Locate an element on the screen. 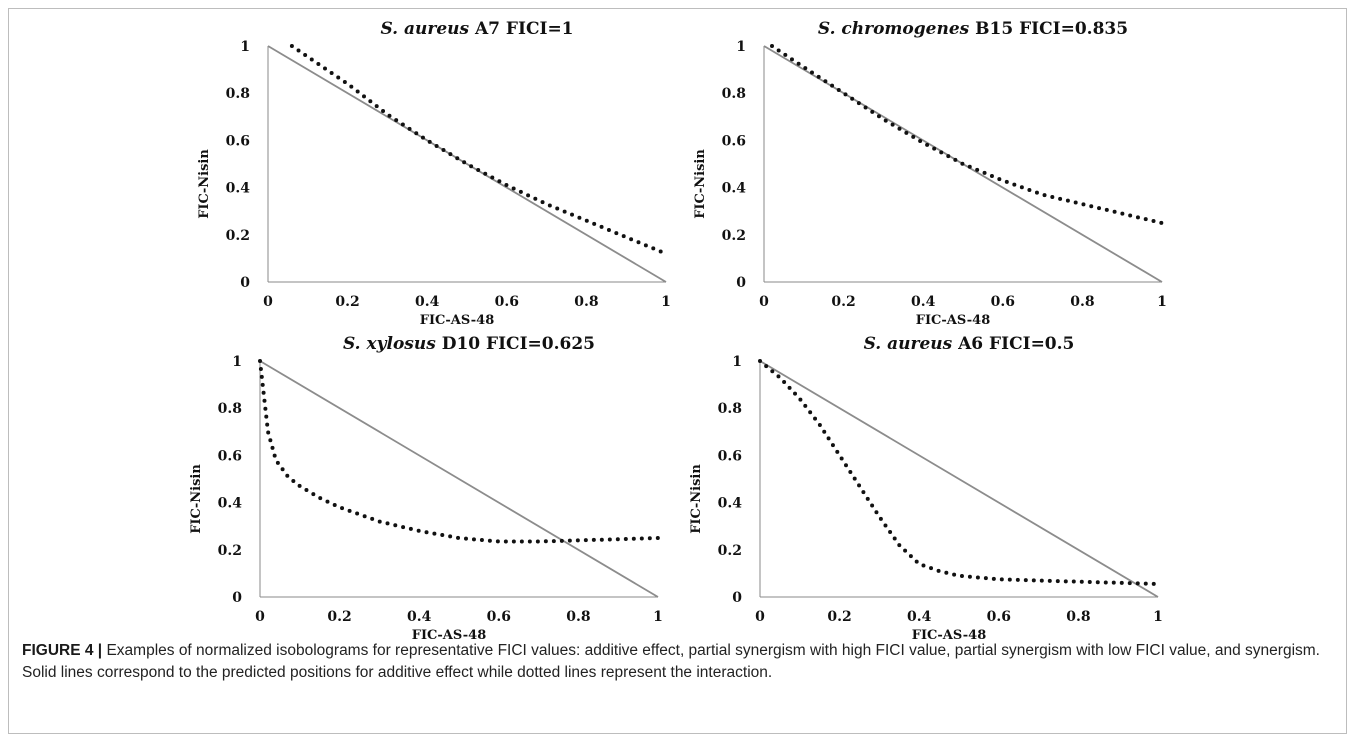 This screenshot has width=1357, height=744. chart-title: S. chromogenes B15 FICI=0.835 is located at coordinates (973, 29).